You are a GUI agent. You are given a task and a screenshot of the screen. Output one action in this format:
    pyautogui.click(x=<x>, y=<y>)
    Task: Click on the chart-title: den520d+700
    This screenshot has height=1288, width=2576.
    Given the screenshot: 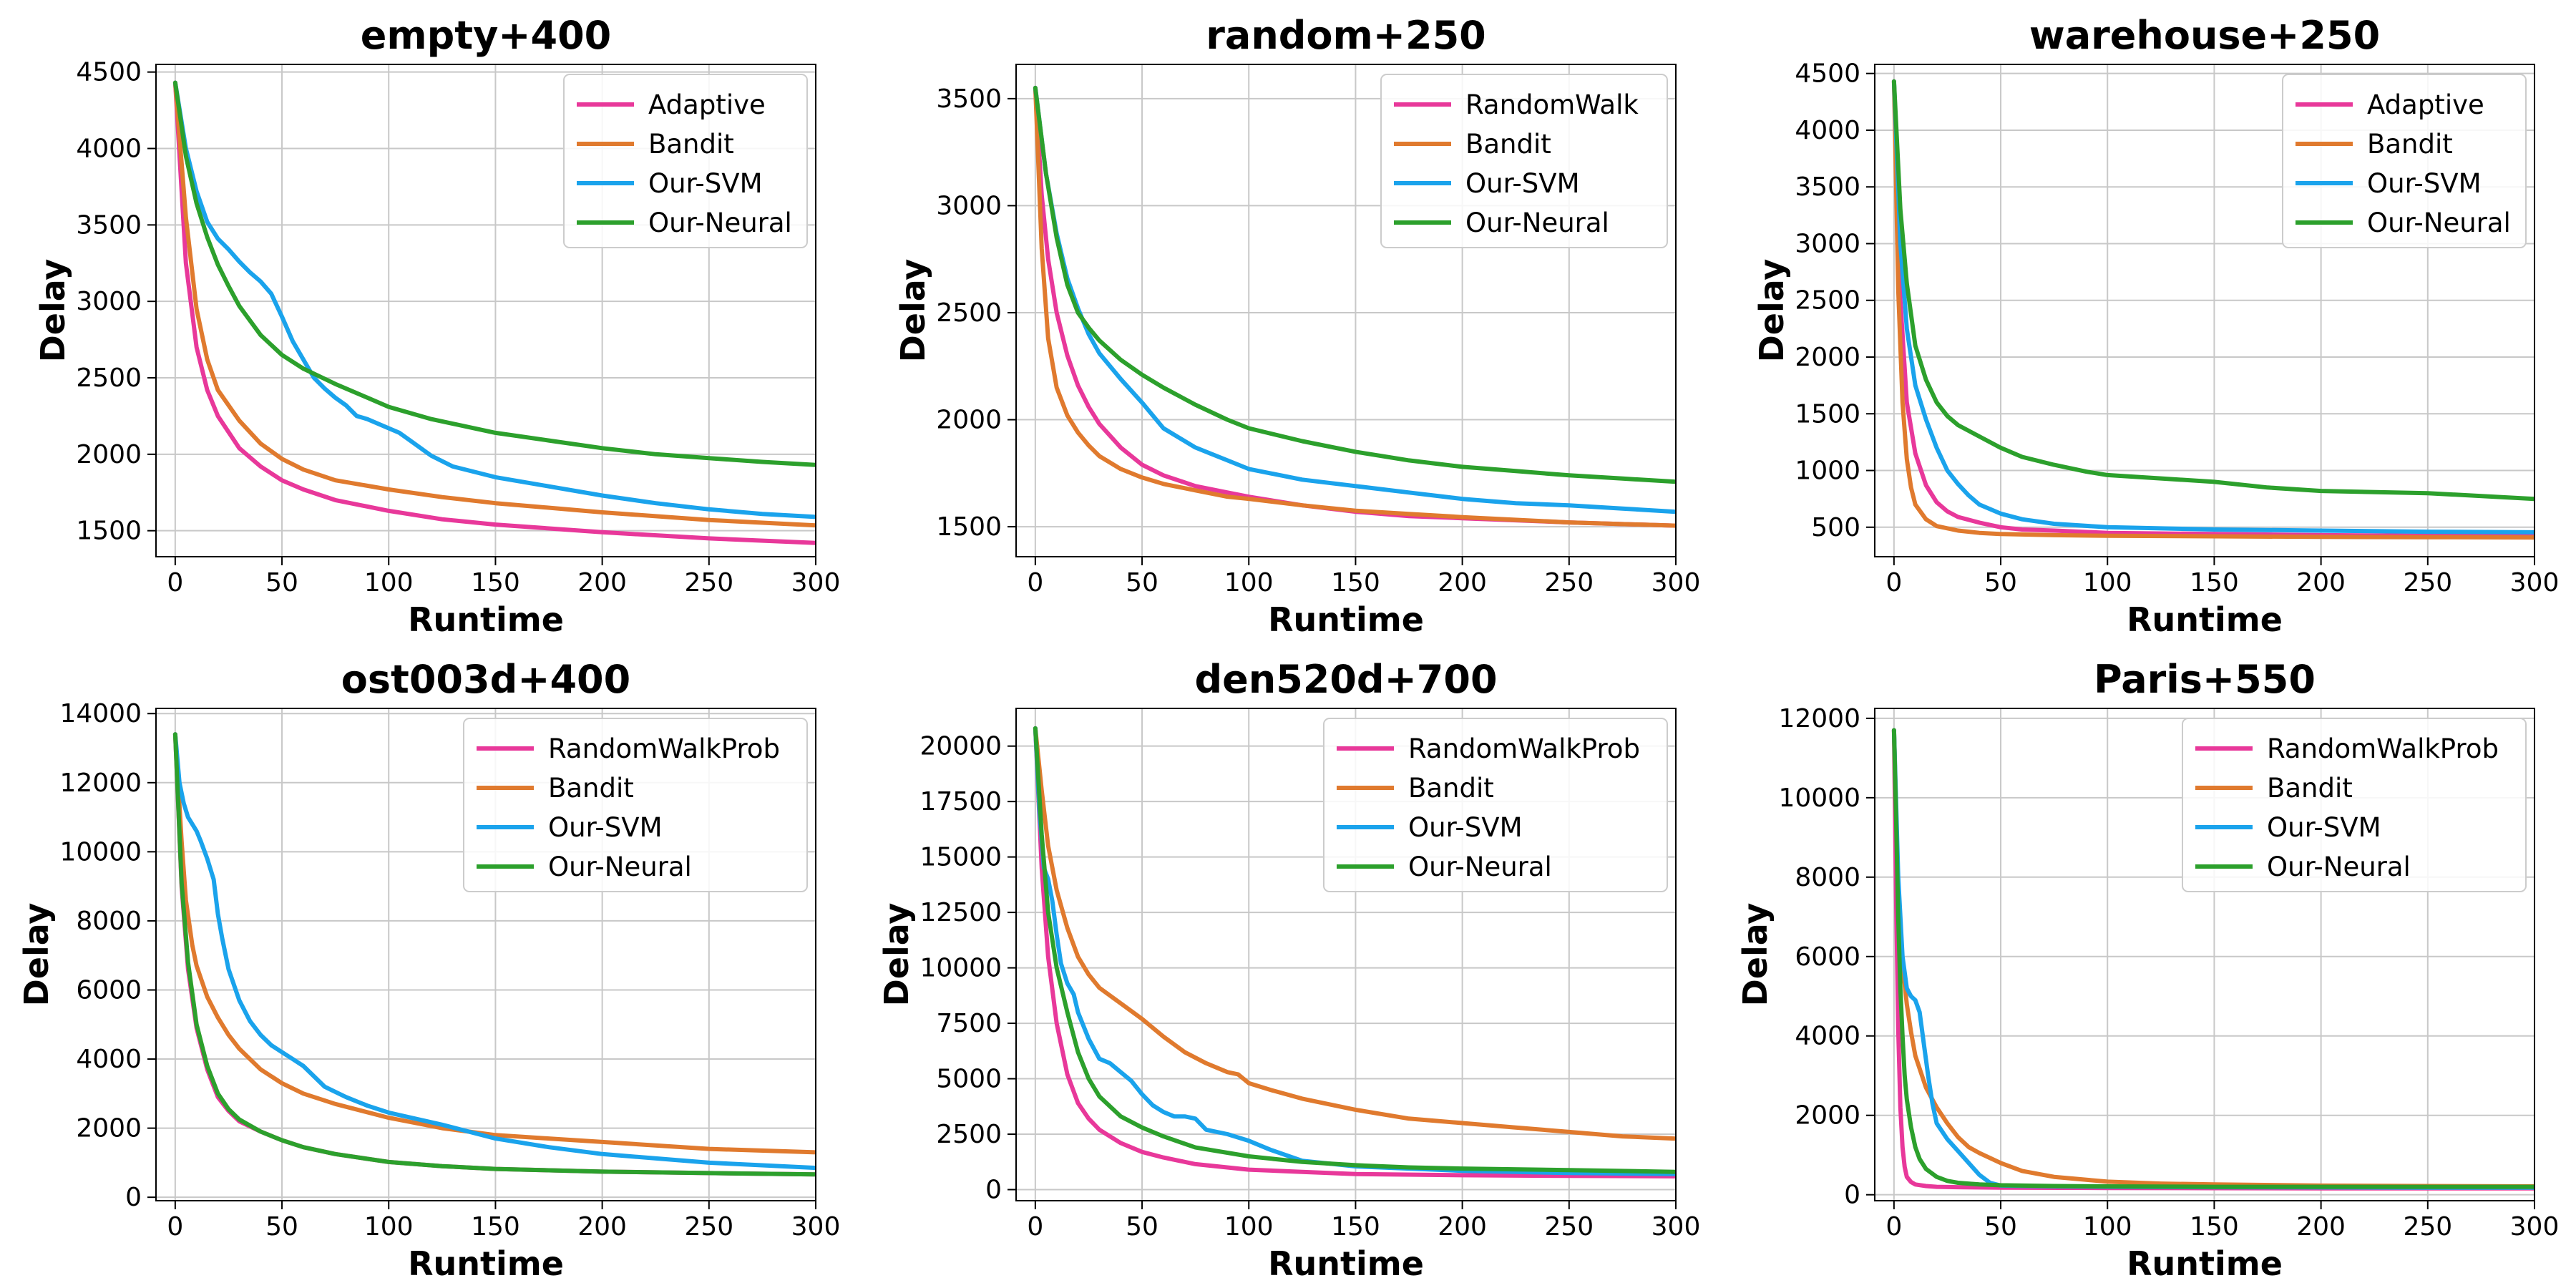 What is the action you would take?
    pyautogui.click(x=1345, y=679)
    